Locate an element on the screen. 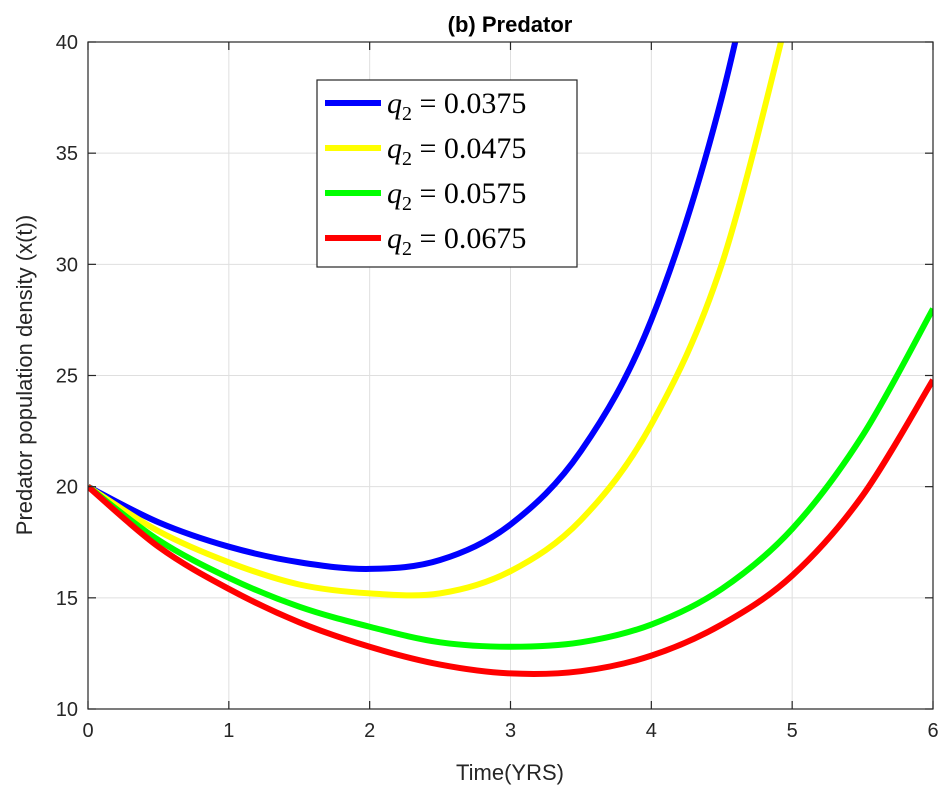 The image size is (941, 792). y-tick-label: 35 is located at coordinates (67, 154).